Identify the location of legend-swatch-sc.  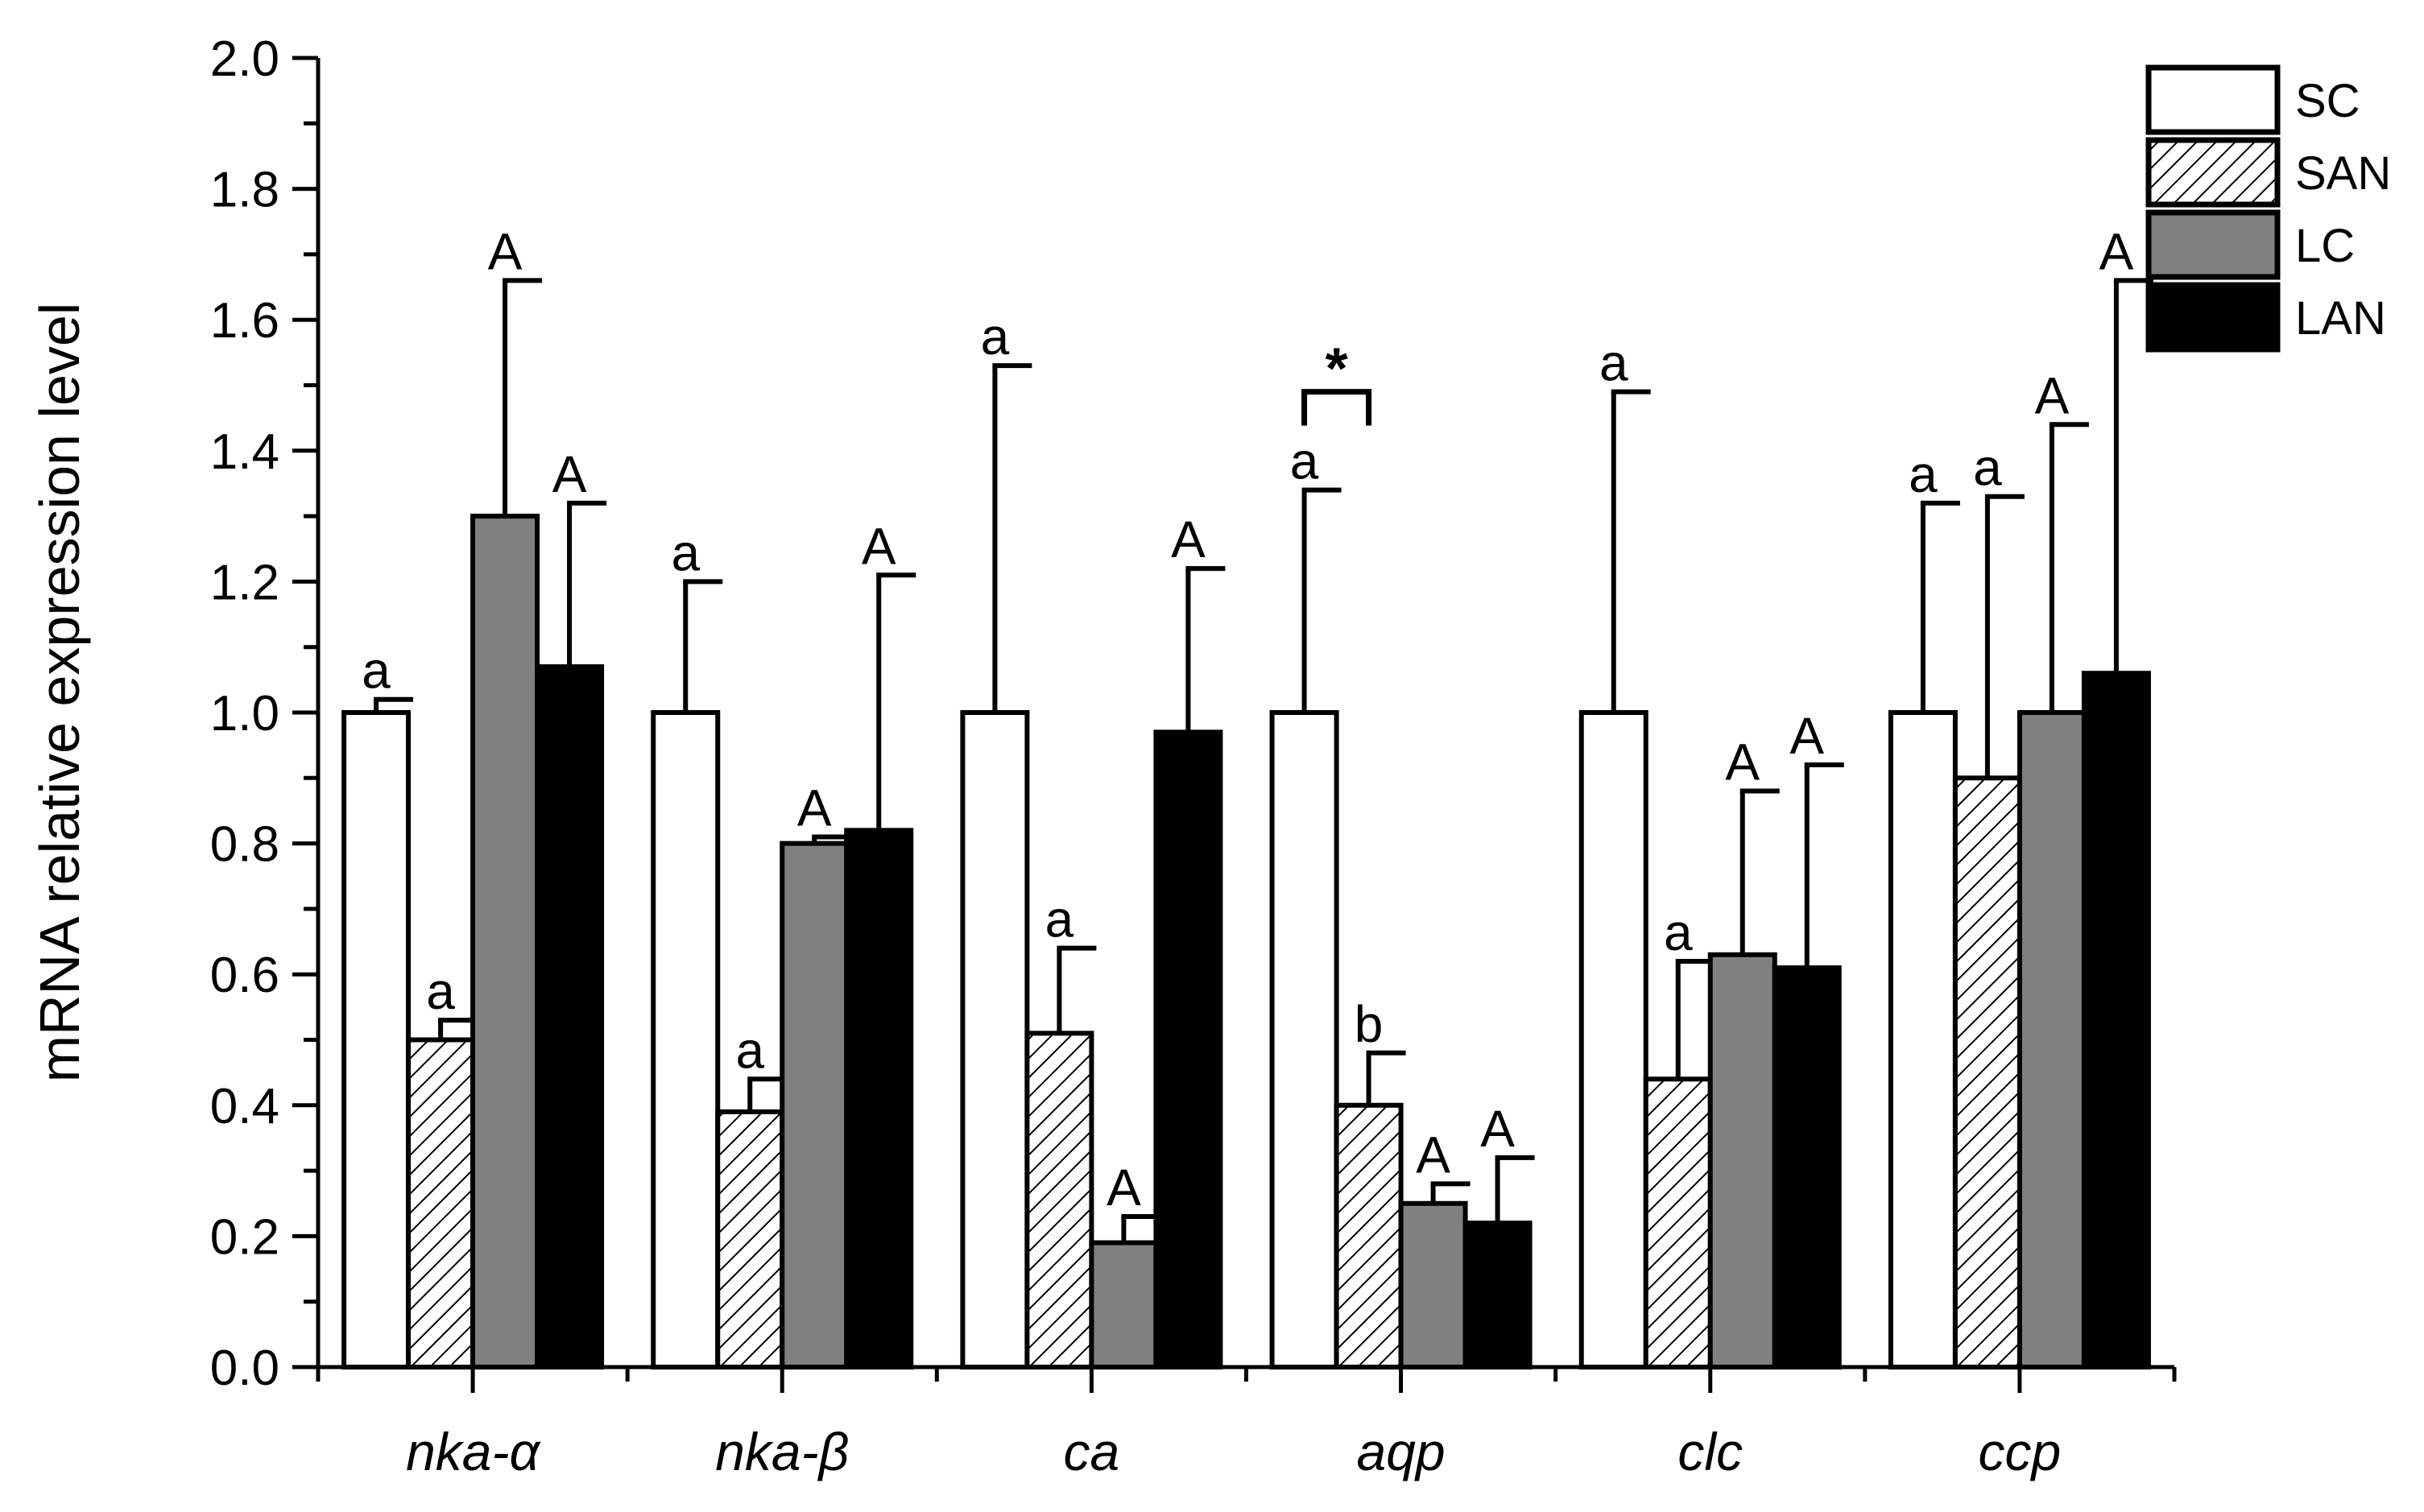
(2213, 100).